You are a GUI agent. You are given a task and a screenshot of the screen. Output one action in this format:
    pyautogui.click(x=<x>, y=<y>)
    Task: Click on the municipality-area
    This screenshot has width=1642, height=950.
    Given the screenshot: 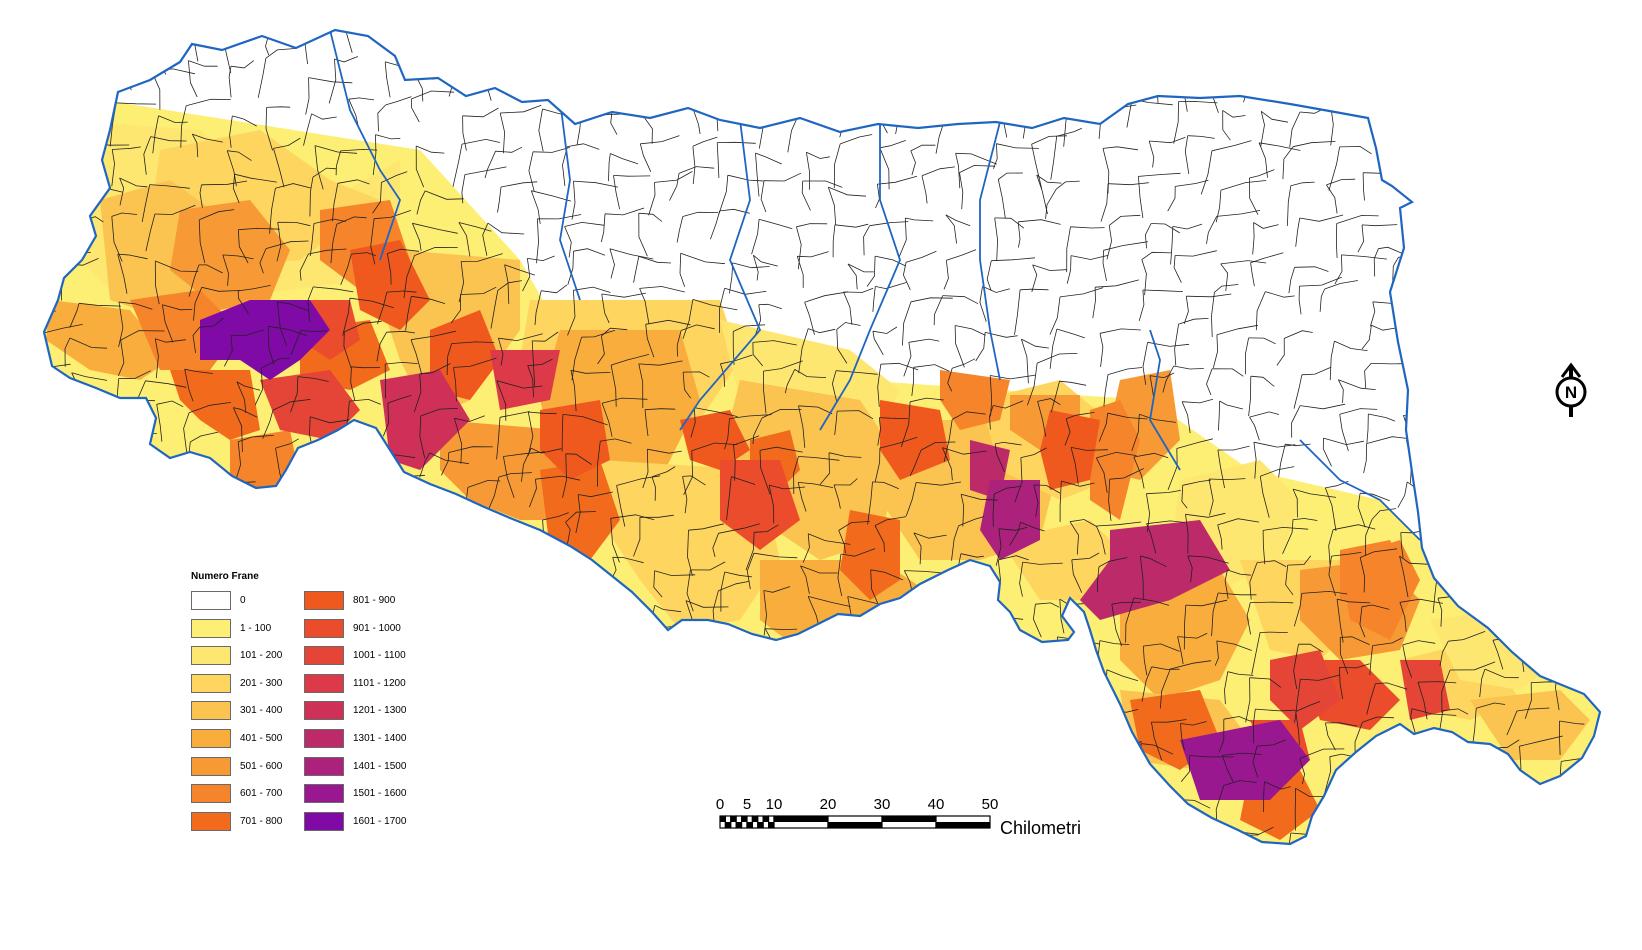 What is the action you would take?
    pyautogui.click(x=870, y=555)
    